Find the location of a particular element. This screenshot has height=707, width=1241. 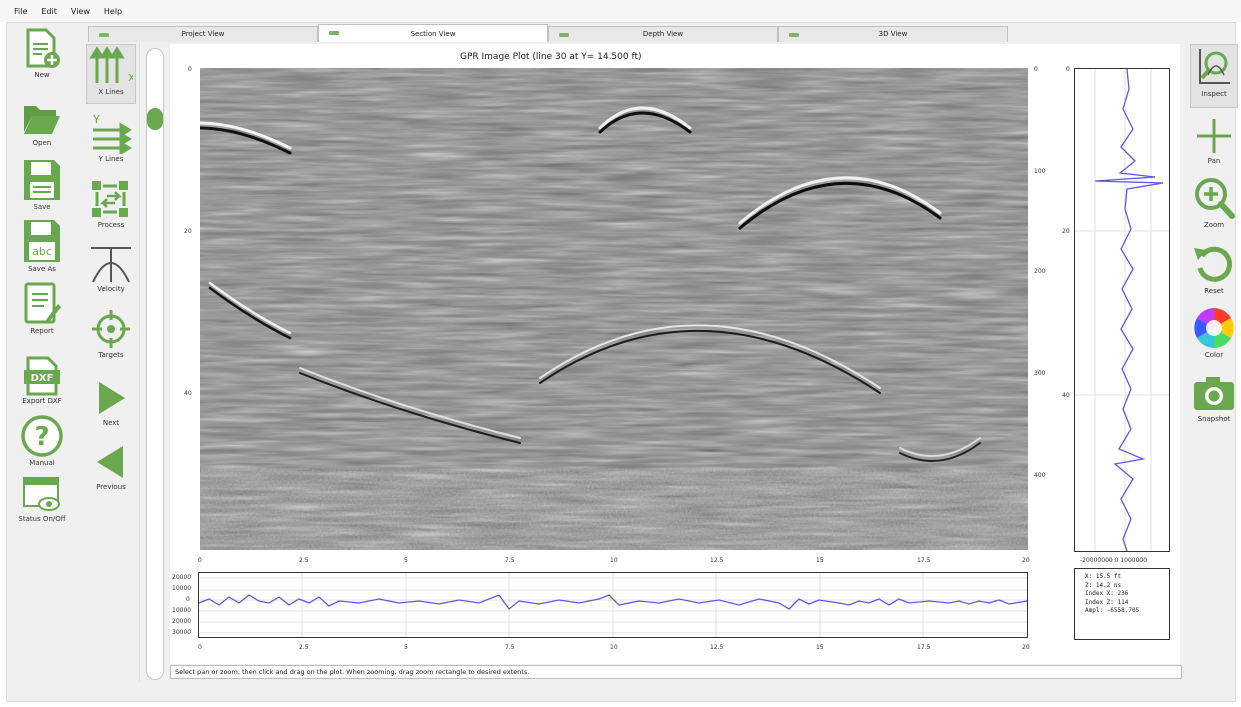

zoom-label: Zoom is located at coordinates (1214, 225).